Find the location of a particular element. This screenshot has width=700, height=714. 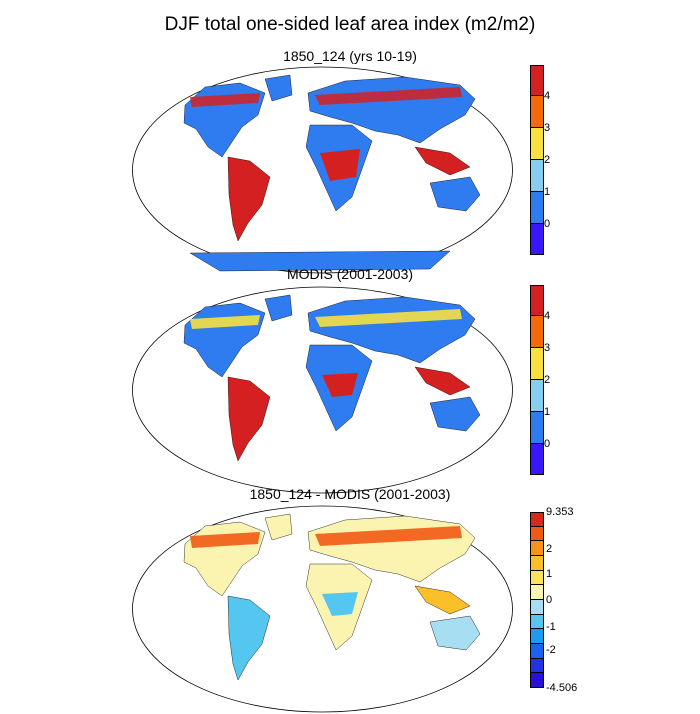

antarctica is located at coordinates (320, 261).